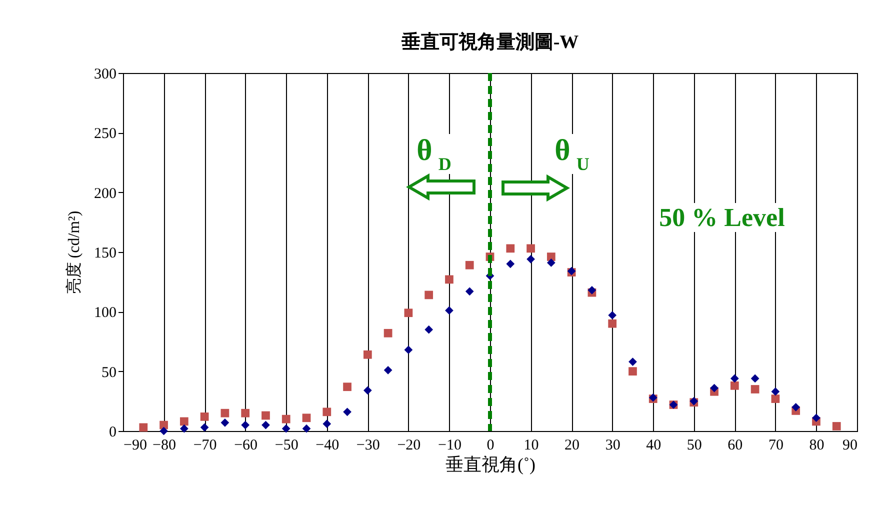 The image size is (877, 524). What do you see at coordinates (112, 432) in the screenshot?
I see `y-tick-label: 0` at bounding box center [112, 432].